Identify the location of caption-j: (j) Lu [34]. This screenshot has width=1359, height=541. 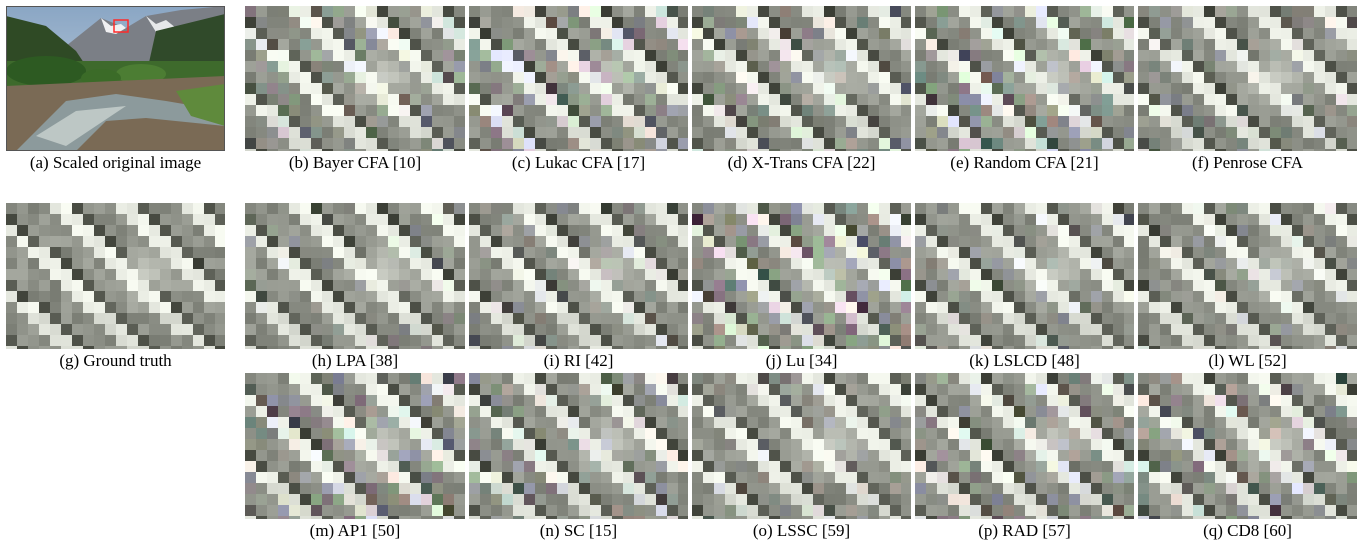
(801, 360).